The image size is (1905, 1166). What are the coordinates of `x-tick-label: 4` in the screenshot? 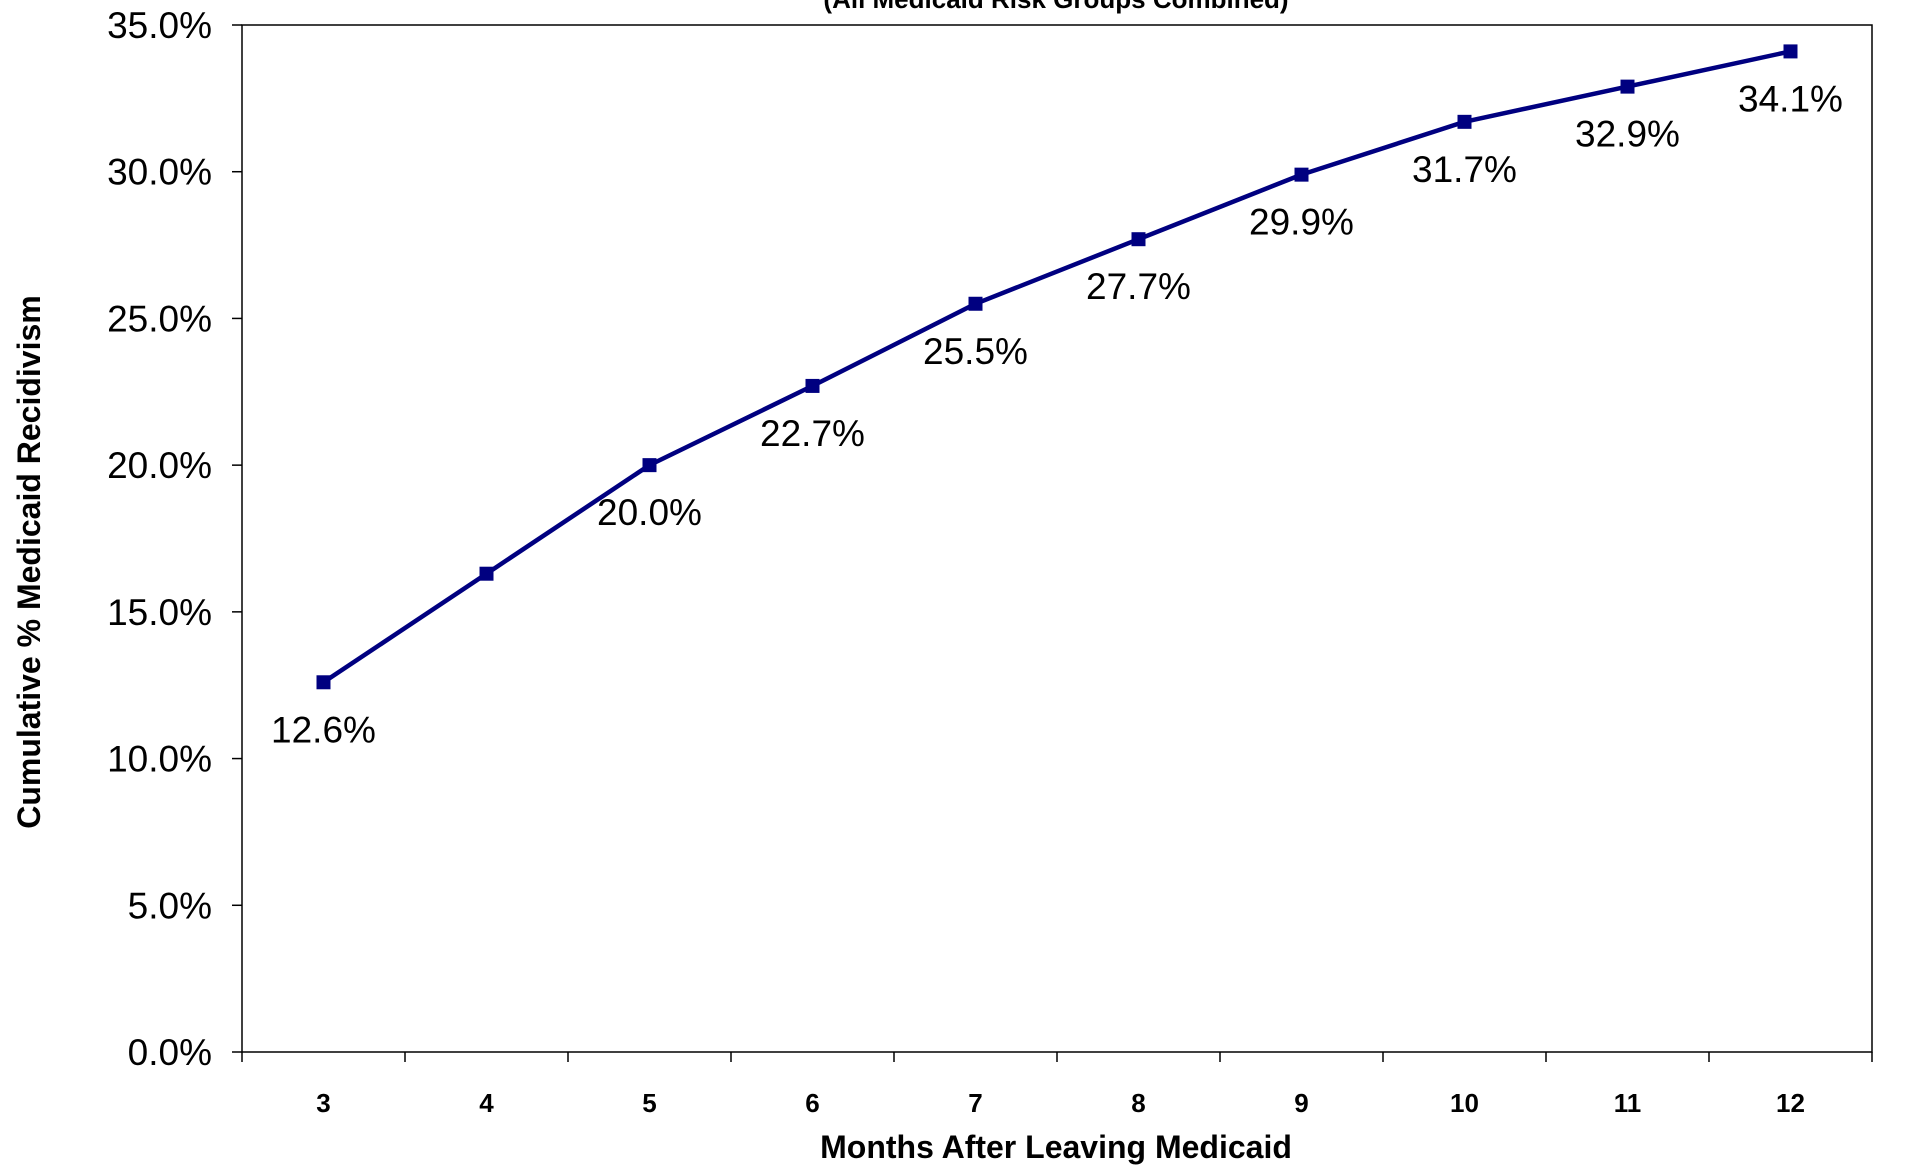 It's located at (486, 1103).